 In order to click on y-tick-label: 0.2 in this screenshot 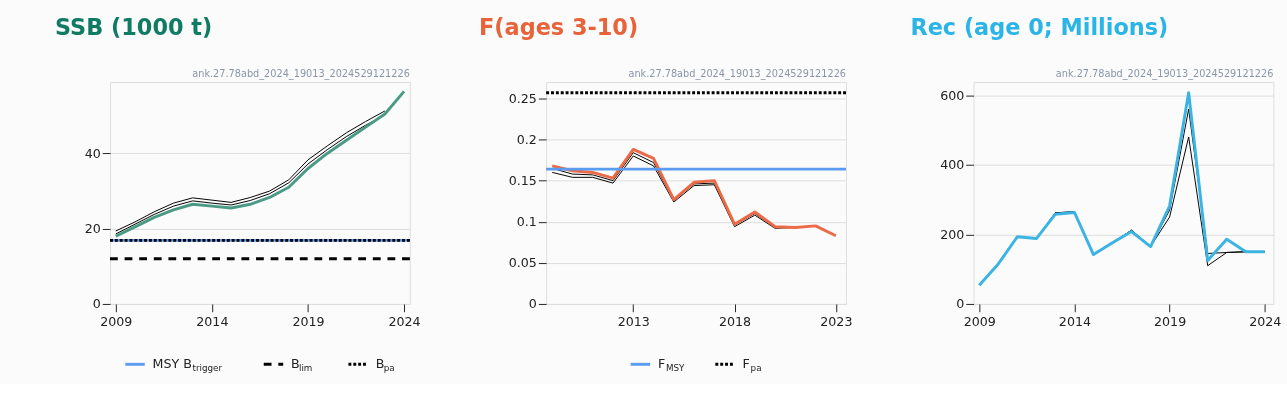, I will do `click(526, 139)`.